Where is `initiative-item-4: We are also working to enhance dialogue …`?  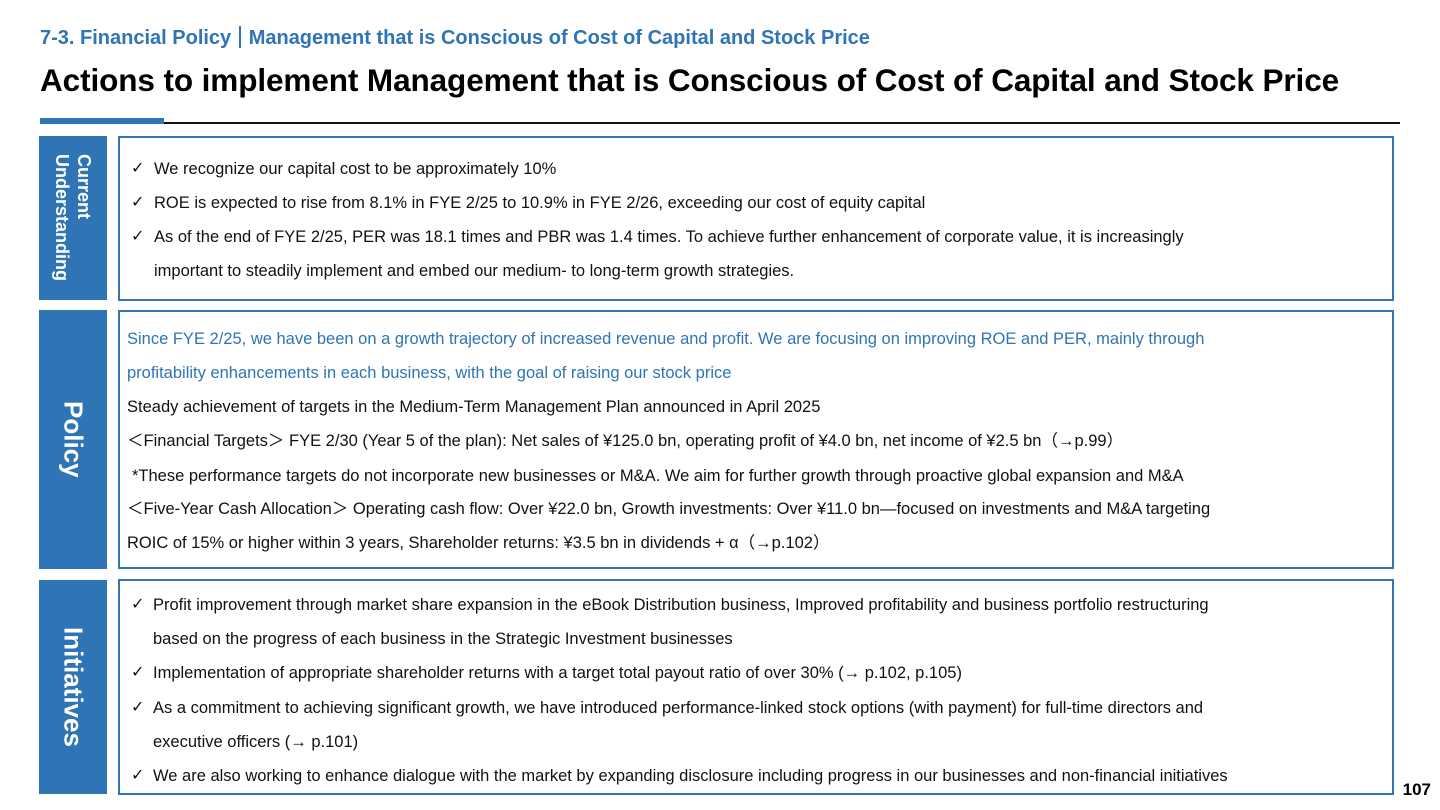
initiative-item-4: We are also working to enhance dialogue … is located at coordinates (690, 776).